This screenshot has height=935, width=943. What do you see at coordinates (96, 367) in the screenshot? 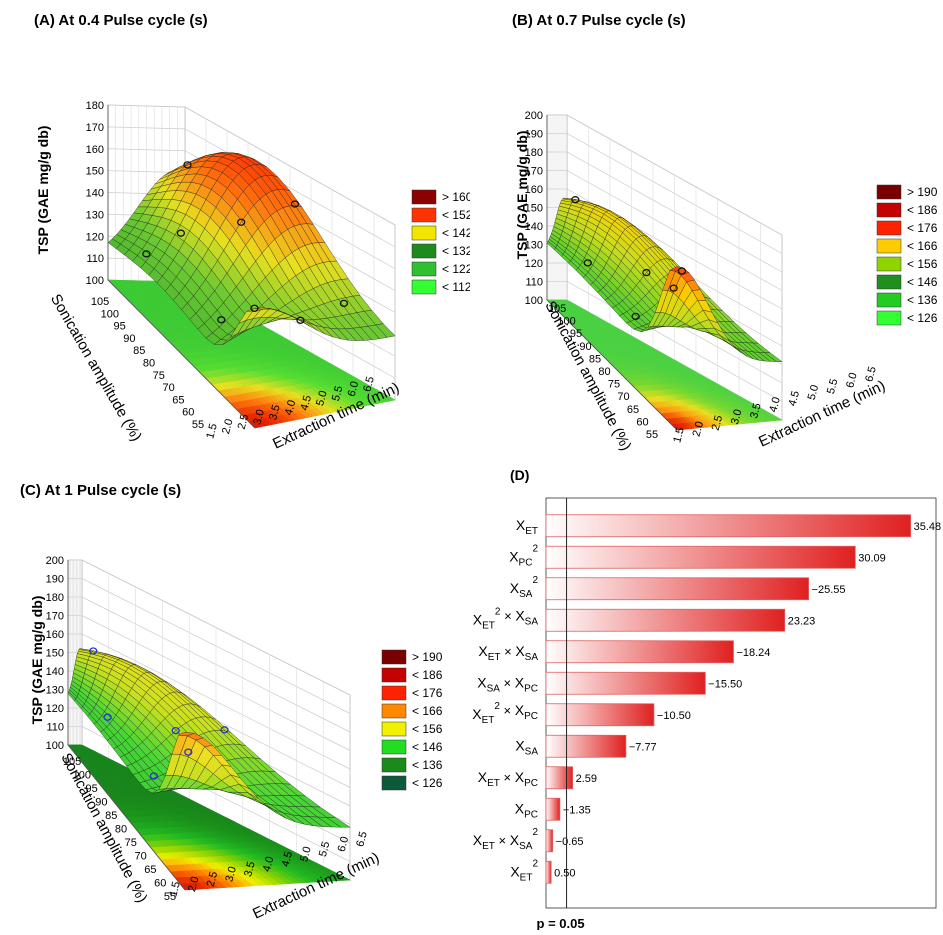
I see `y-axis-label: Sonication amplitude (%)` at bounding box center [96, 367].